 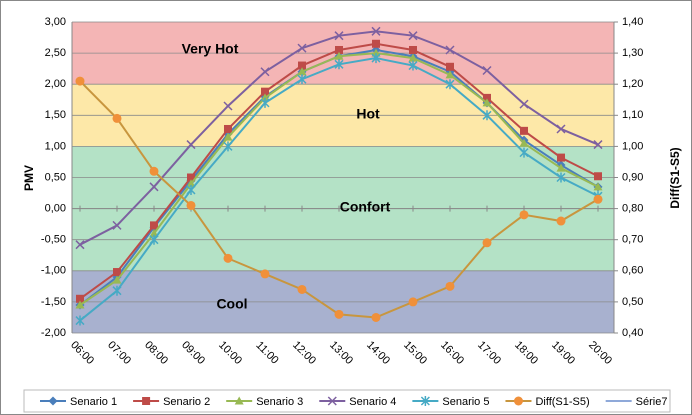 What do you see at coordinates (186, 402) in the screenshot?
I see `legend-label: Senario 2` at bounding box center [186, 402].